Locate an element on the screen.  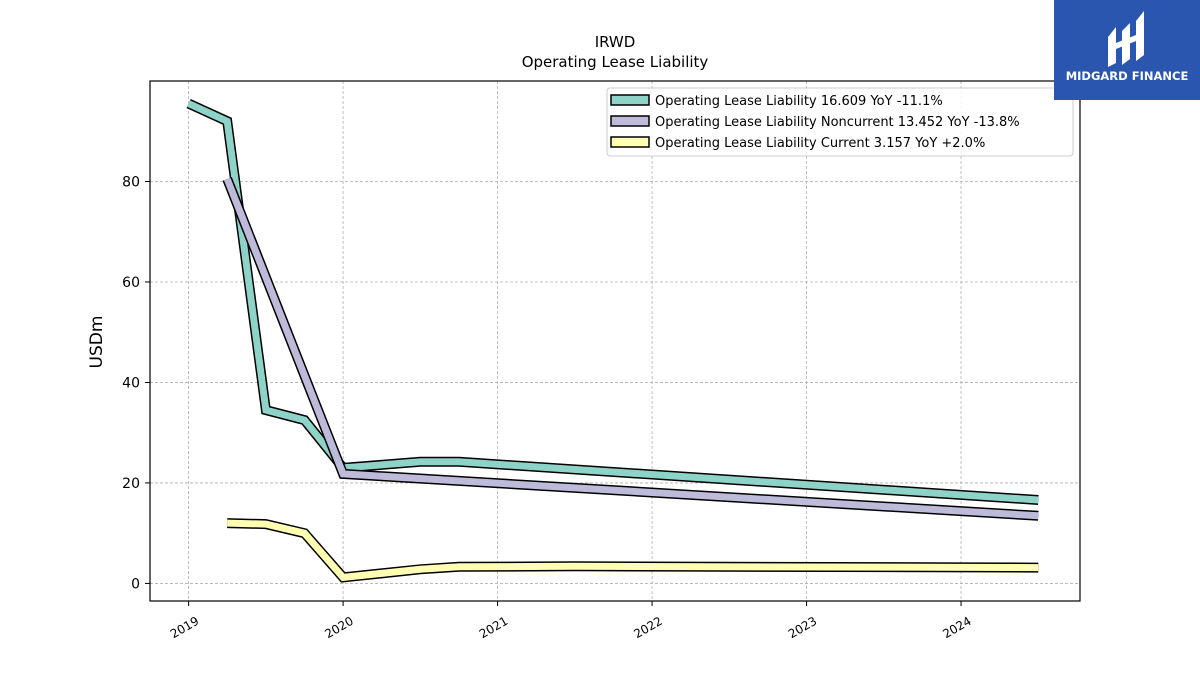
brand-logo: MIDGARD FINANCE is located at coordinates (1127, 50).